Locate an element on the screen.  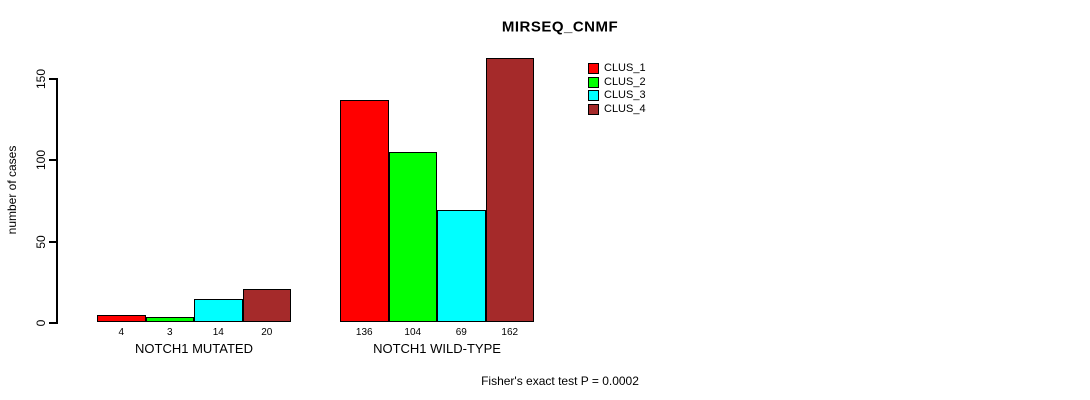
y-axis-title: number of cases is located at coordinates (12, 190).